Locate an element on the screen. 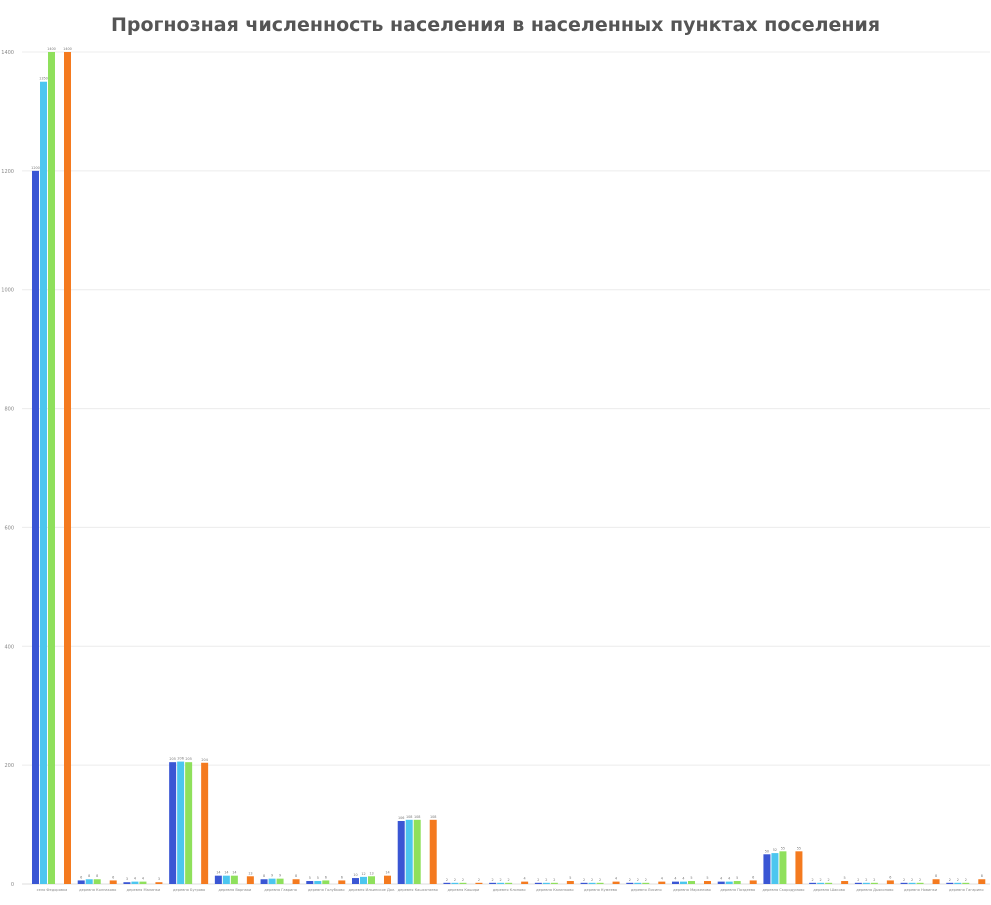 The width and height of the screenshot is (991, 905). data-label: 1350 is located at coordinates (43, 79).